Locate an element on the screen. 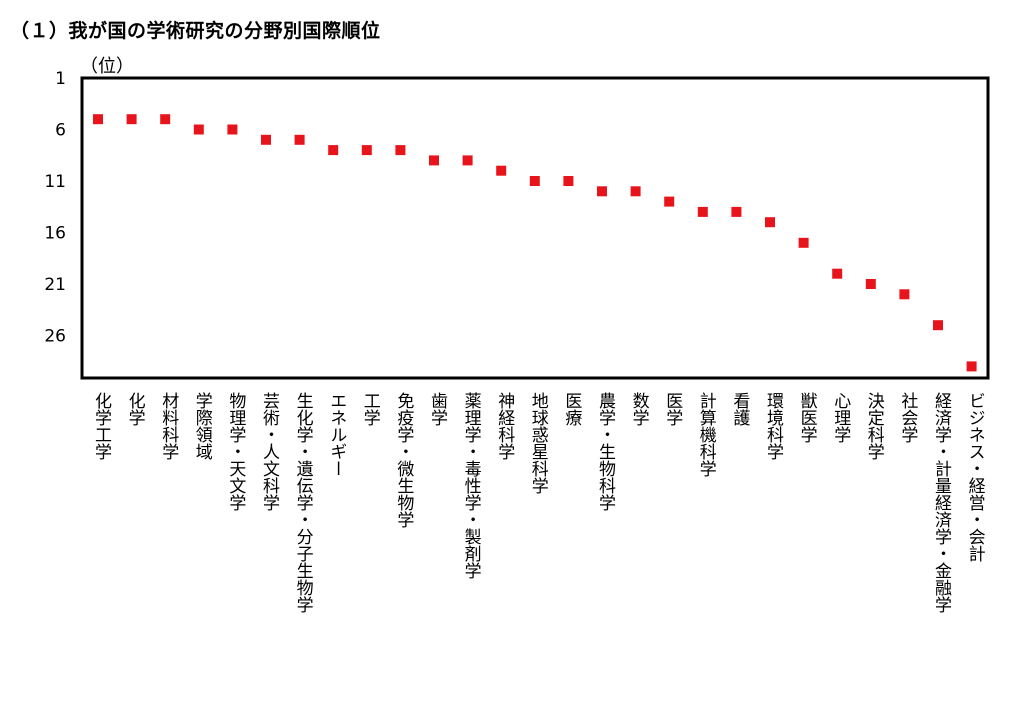  x-category-label: 生化学・遺伝学・分子生物学 is located at coordinates (302, 502).